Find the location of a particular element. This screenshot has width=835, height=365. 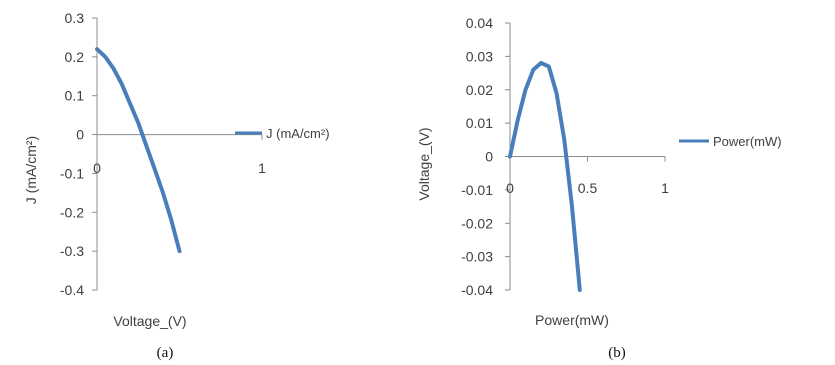

y-tick-label: 0.2 is located at coordinates (75, 57).